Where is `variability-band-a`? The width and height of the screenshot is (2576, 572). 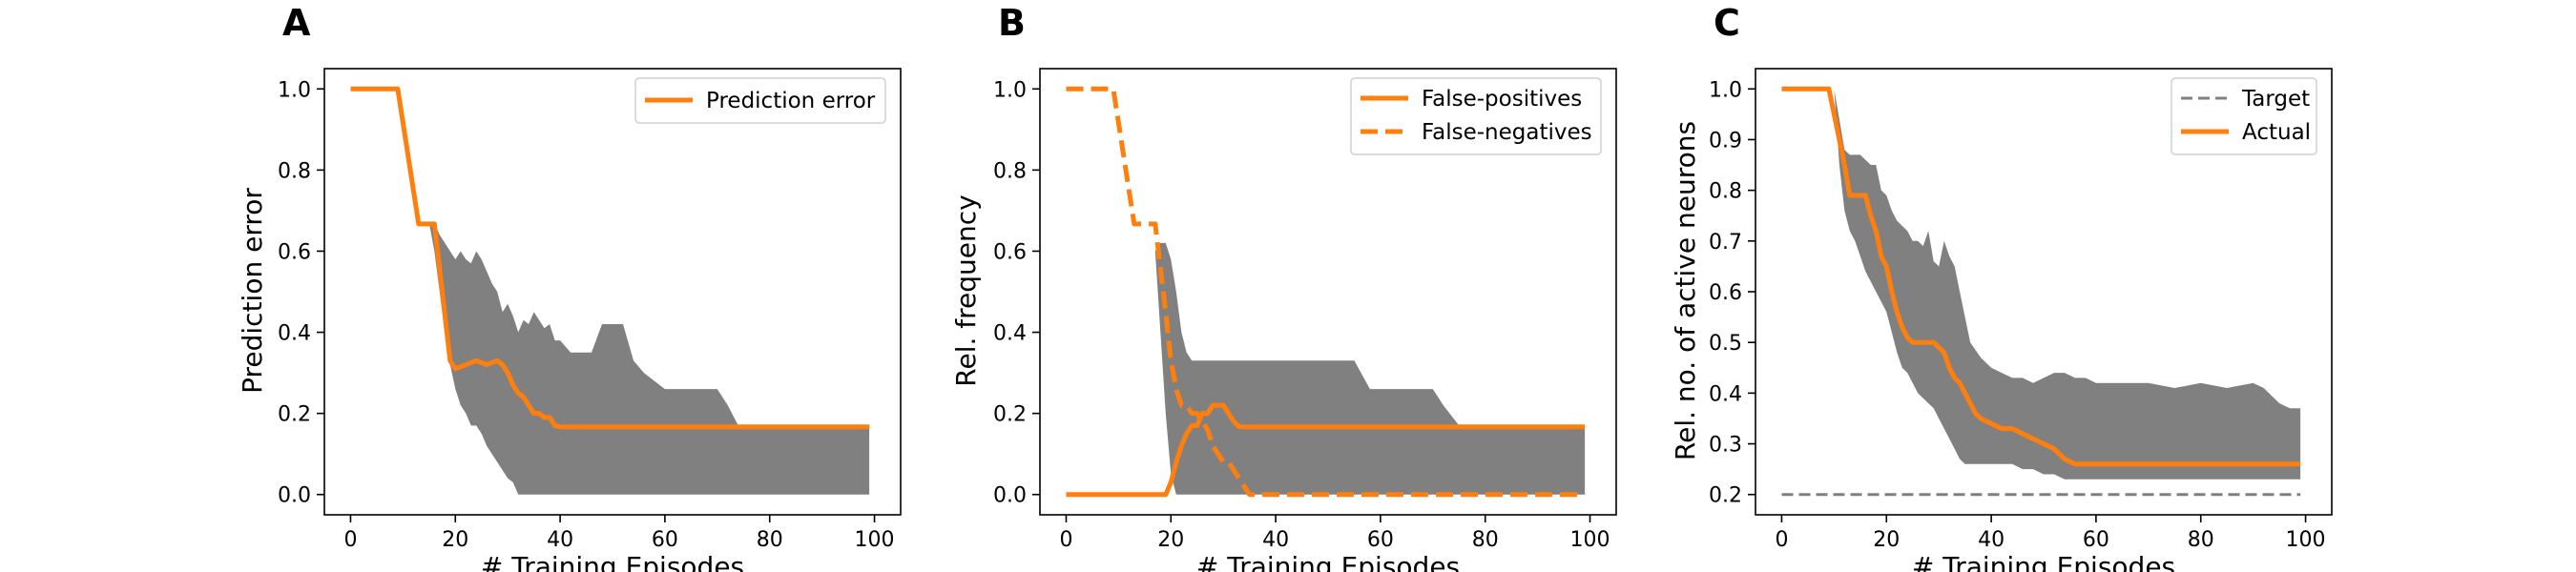 variability-band-a is located at coordinates (649, 358).